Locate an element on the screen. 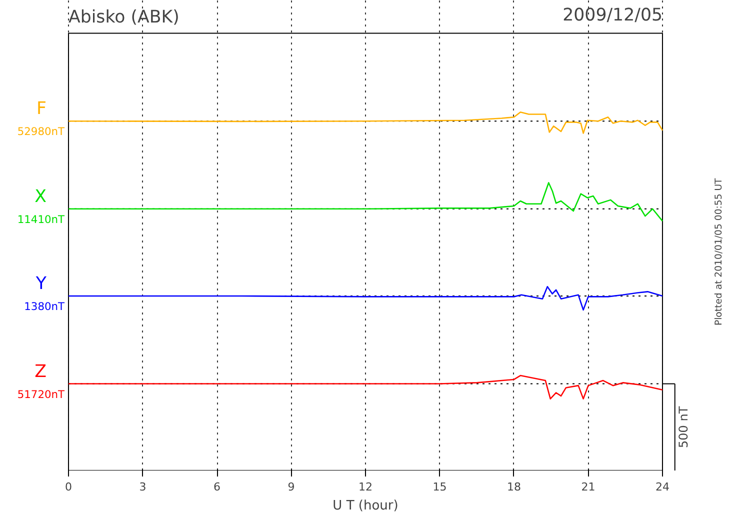 The image size is (730, 520). x-tick-label: 9 is located at coordinates (291, 487).